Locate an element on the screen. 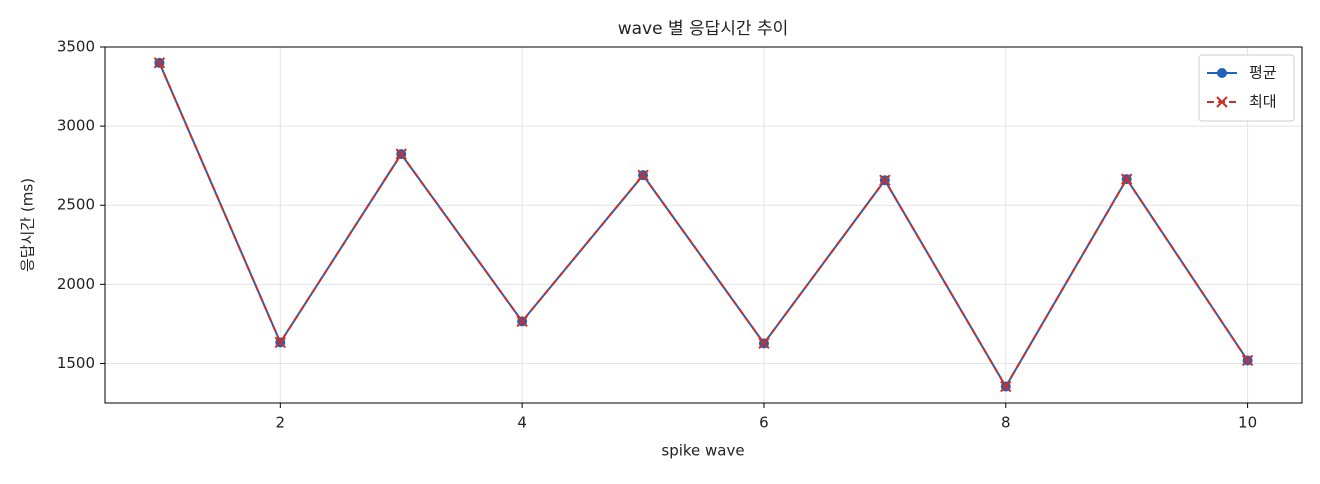 This screenshot has height=484, width=1320. x-axis-label: spike wave is located at coordinates (702, 451).